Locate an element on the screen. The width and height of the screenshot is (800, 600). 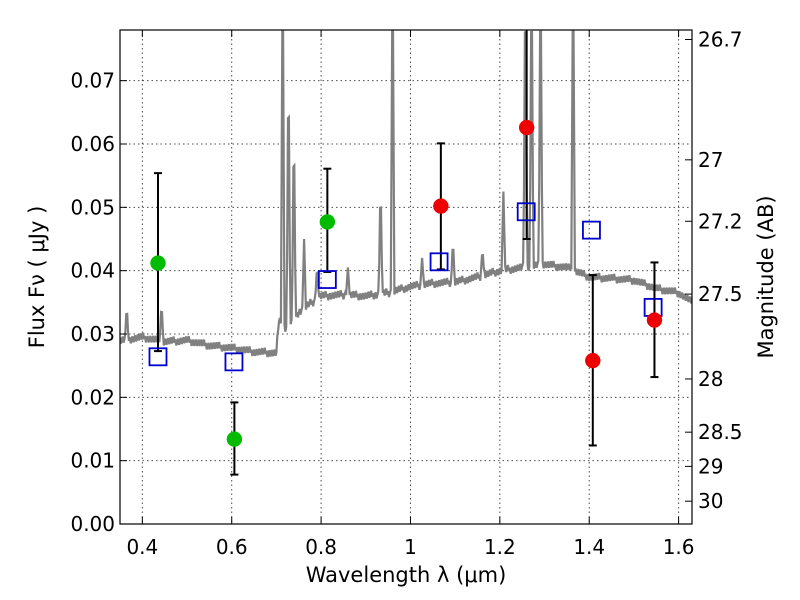
y-tick-label: 0.00 is located at coordinates (92, 524).